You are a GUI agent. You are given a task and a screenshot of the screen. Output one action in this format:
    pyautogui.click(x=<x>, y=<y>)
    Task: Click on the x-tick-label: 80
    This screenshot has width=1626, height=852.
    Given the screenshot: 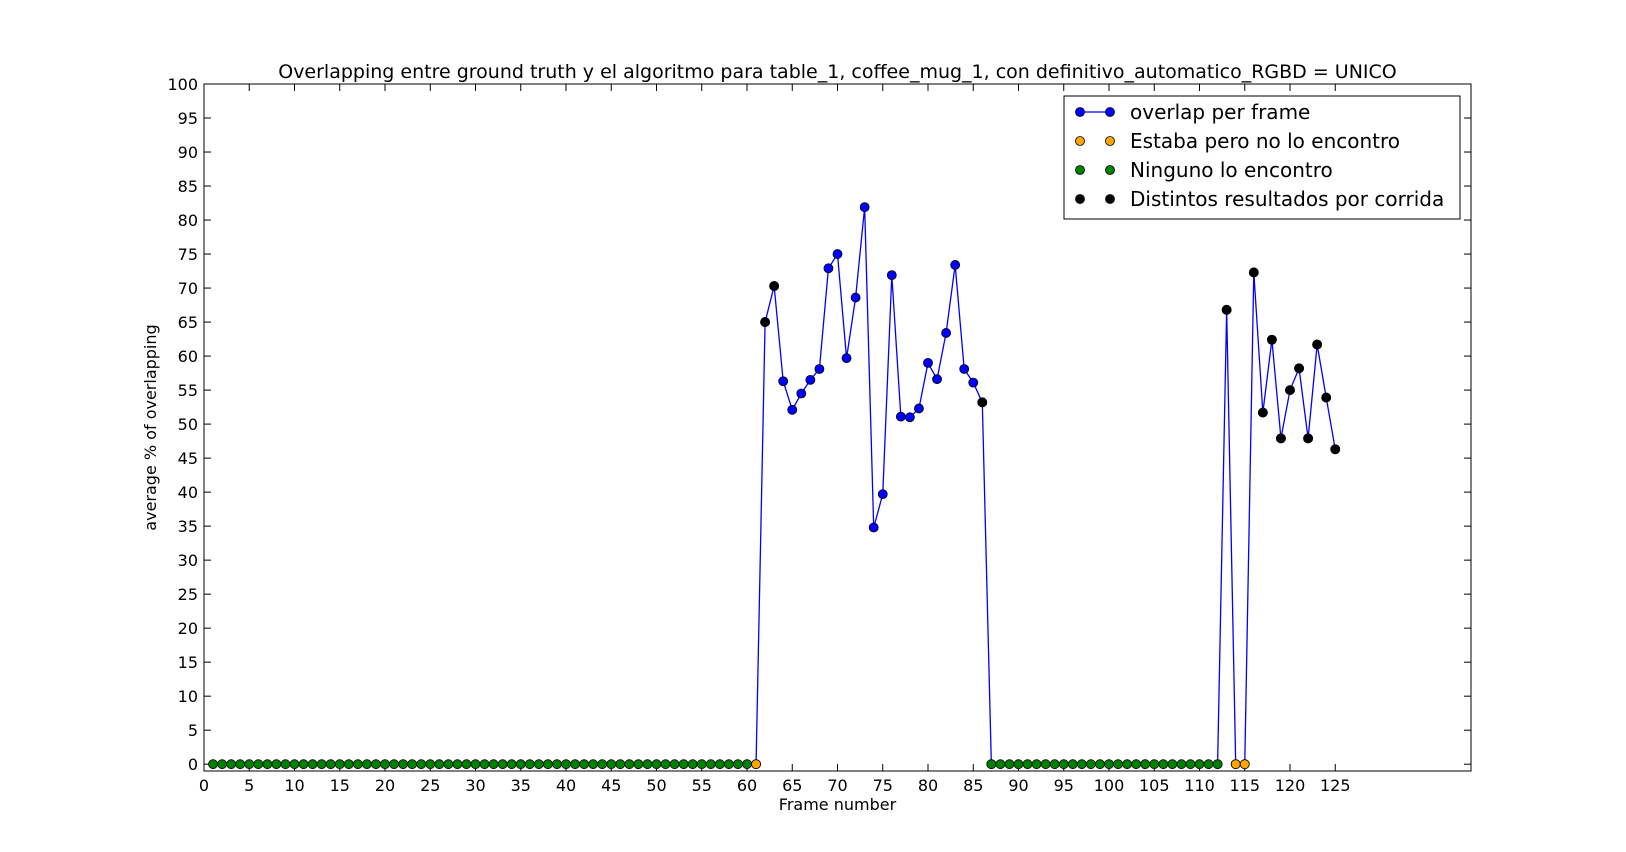 What is the action you would take?
    pyautogui.click(x=928, y=785)
    